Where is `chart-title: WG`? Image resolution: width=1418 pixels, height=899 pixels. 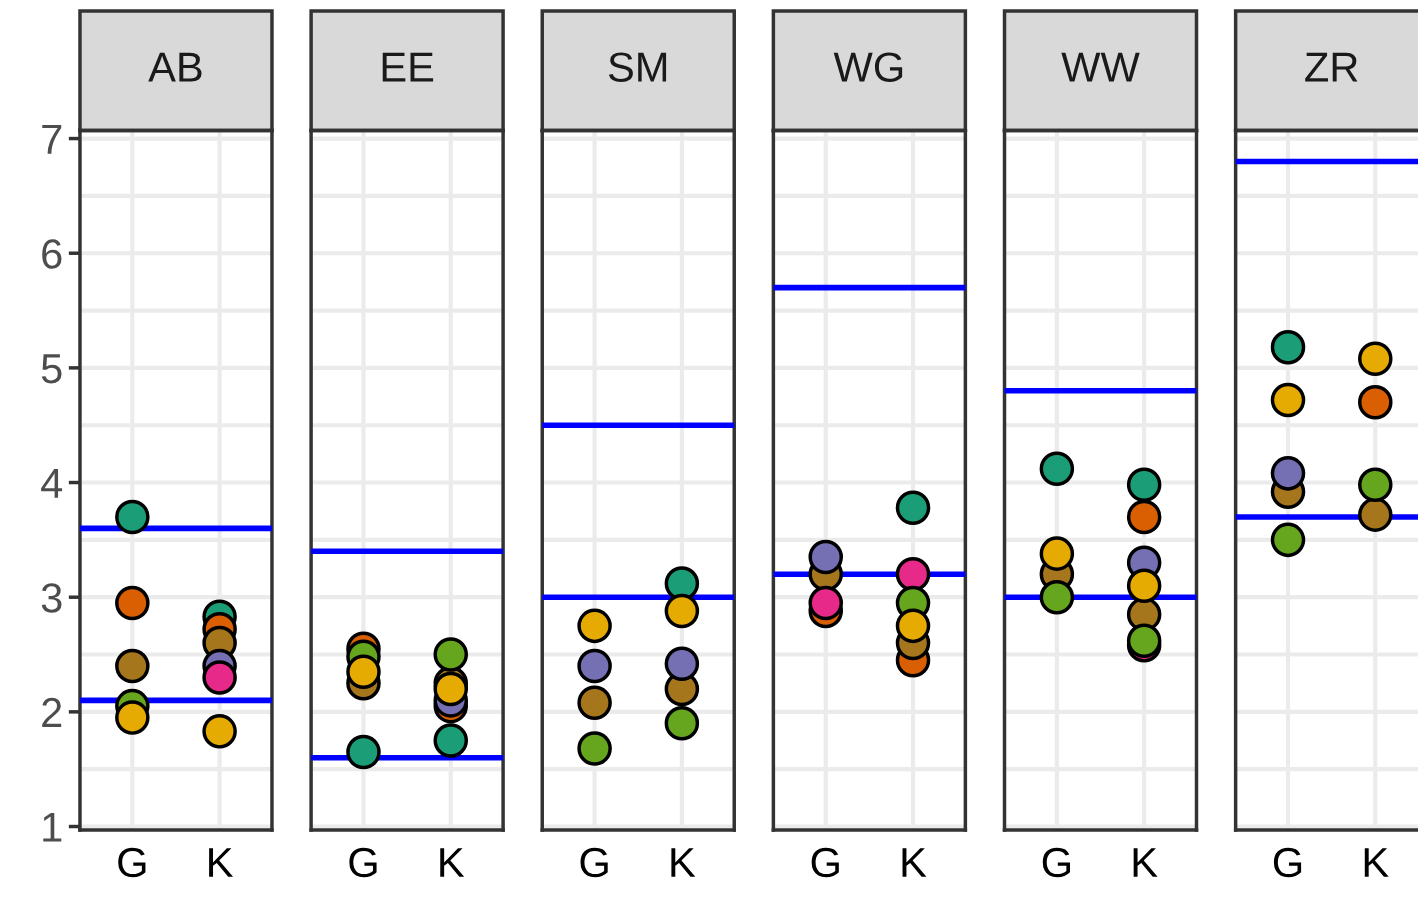 chart-title: WG is located at coordinates (868, 67).